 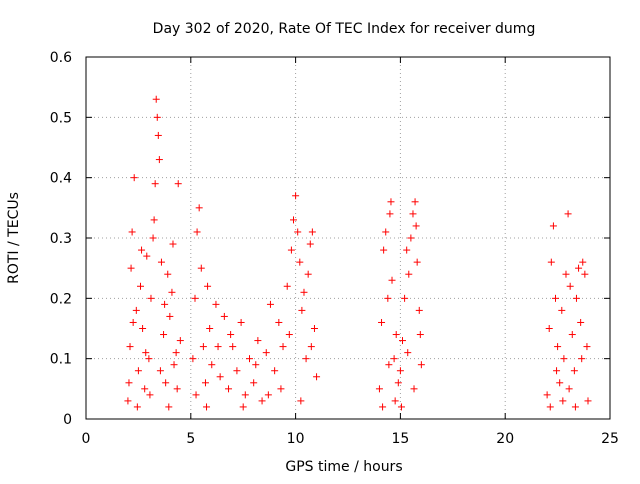 What do you see at coordinates (350, 439) in the screenshot?
I see `x-tick-labels: 0 5 10 15 20 25` at bounding box center [350, 439].